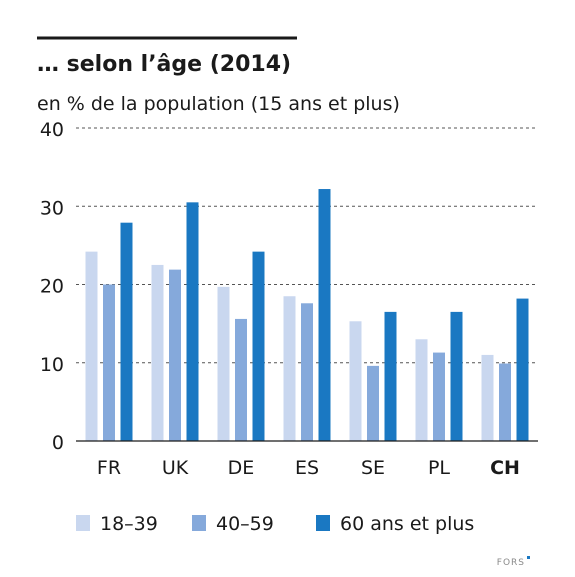 The height and width of the screenshot is (577, 575). I want to click on x-tick-label: ES, so click(307, 468).